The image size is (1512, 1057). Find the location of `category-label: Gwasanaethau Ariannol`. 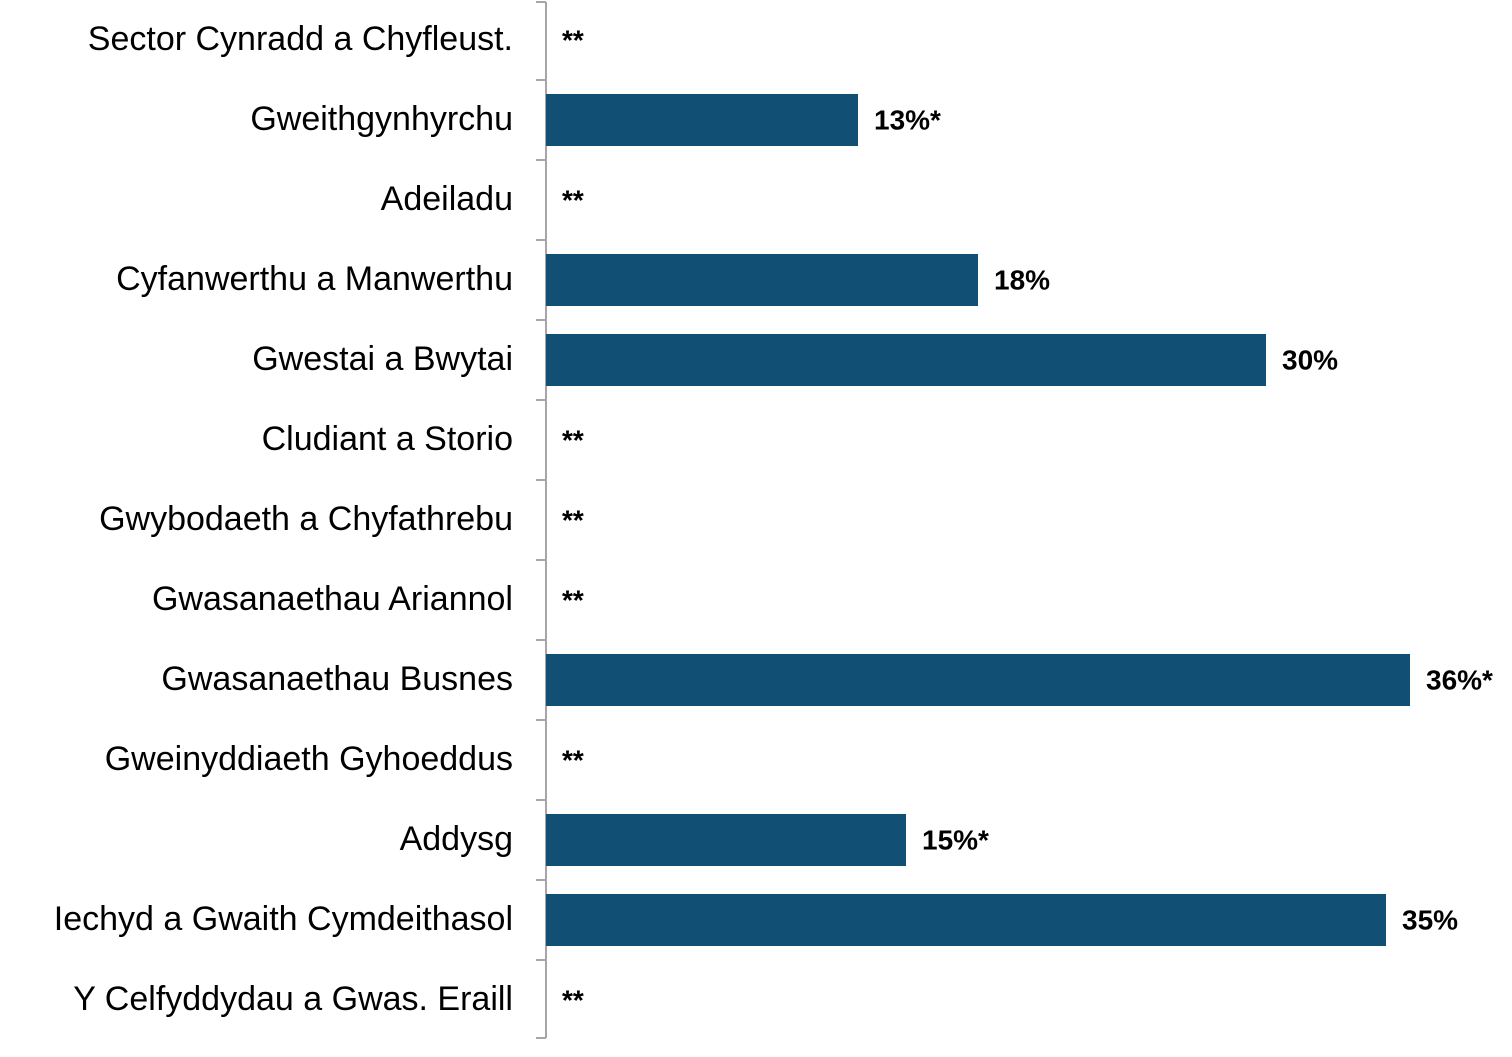

category-label: Gwasanaethau Ariannol is located at coordinates (332, 599).